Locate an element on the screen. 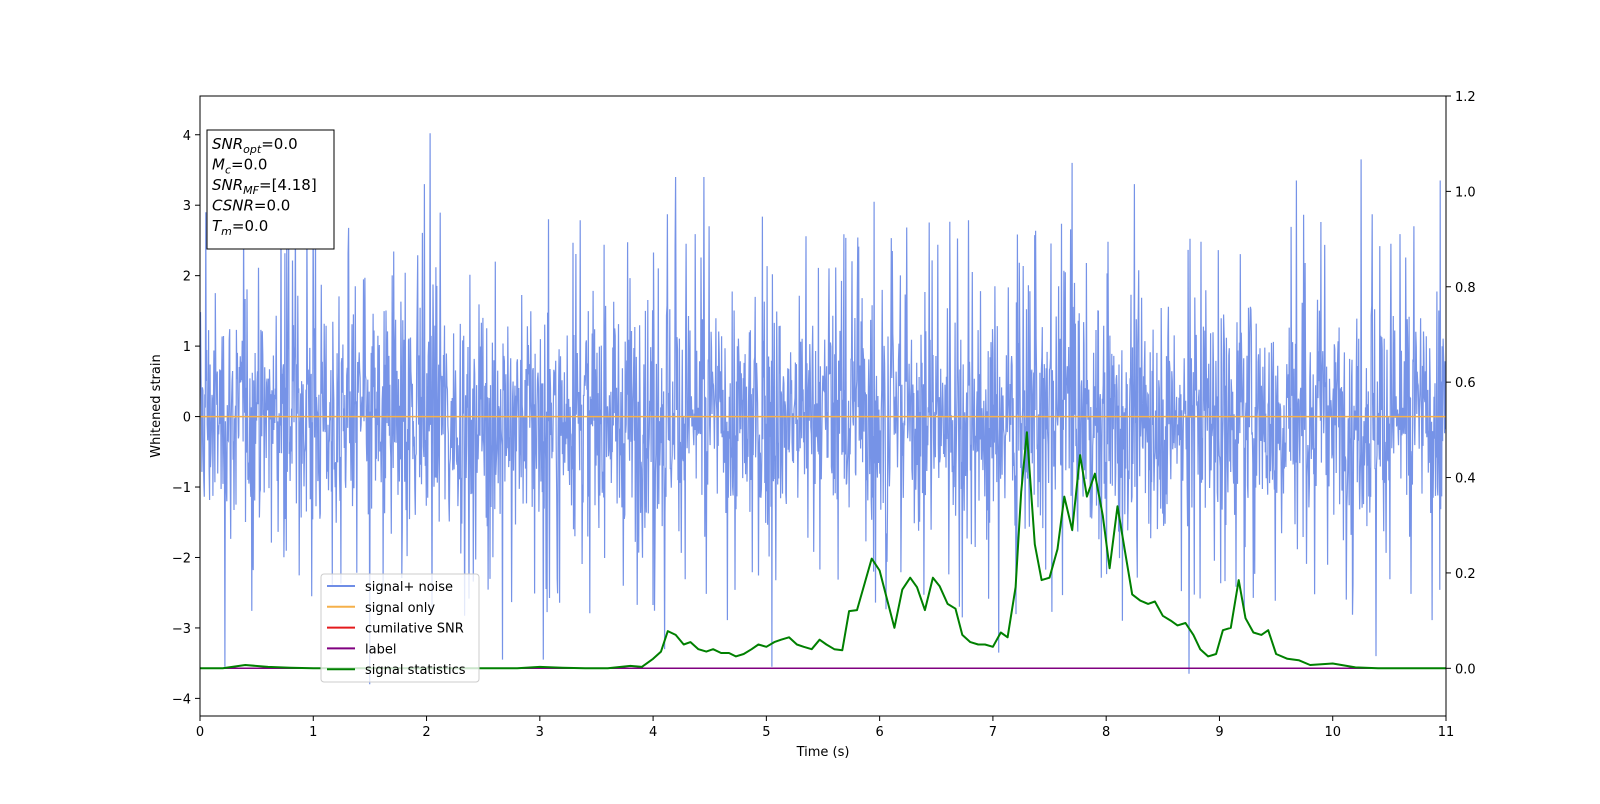  y2-tick-label: 0.6 is located at coordinates (1465, 383).